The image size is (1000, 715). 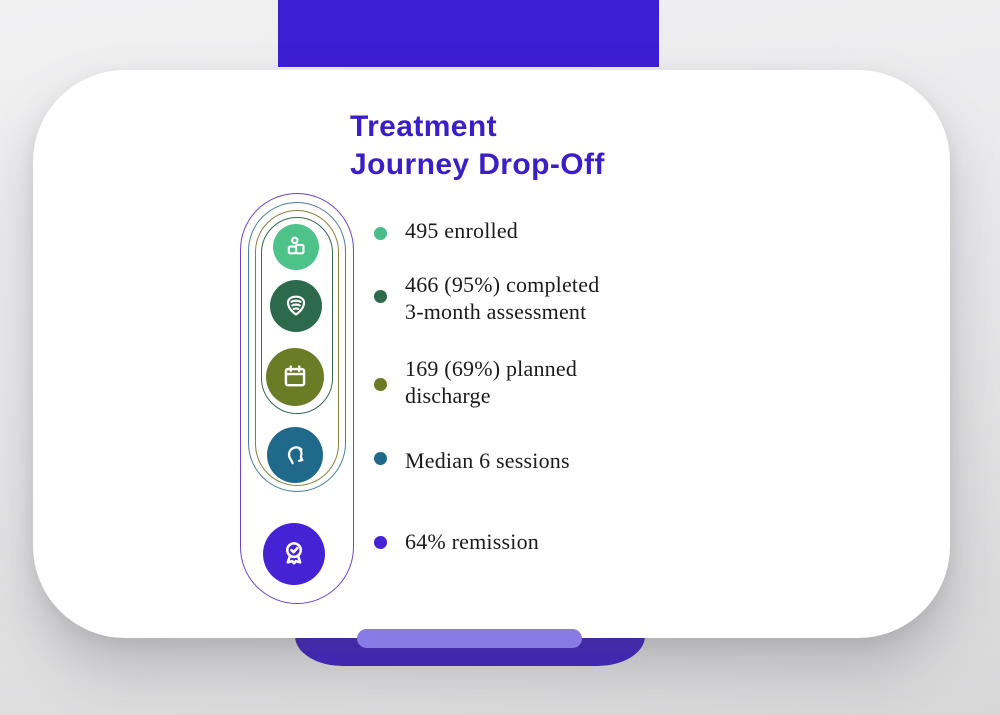 What do you see at coordinates (380, 384) in the screenshot?
I see `bullet-dot-discharge` at bounding box center [380, 384].